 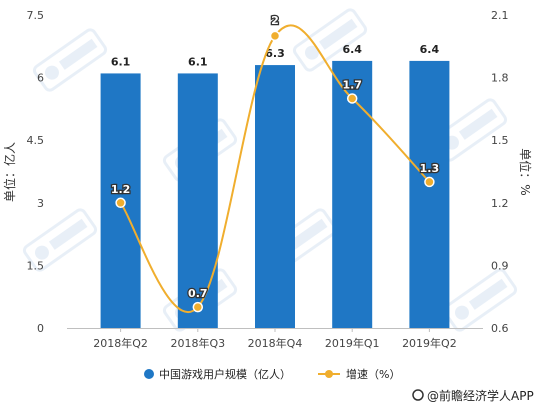 What do you see at coordinates (120, 343) in the screenshot?
I see `x-tick-label: 2018年Q2` at bounding box center [120, 343].